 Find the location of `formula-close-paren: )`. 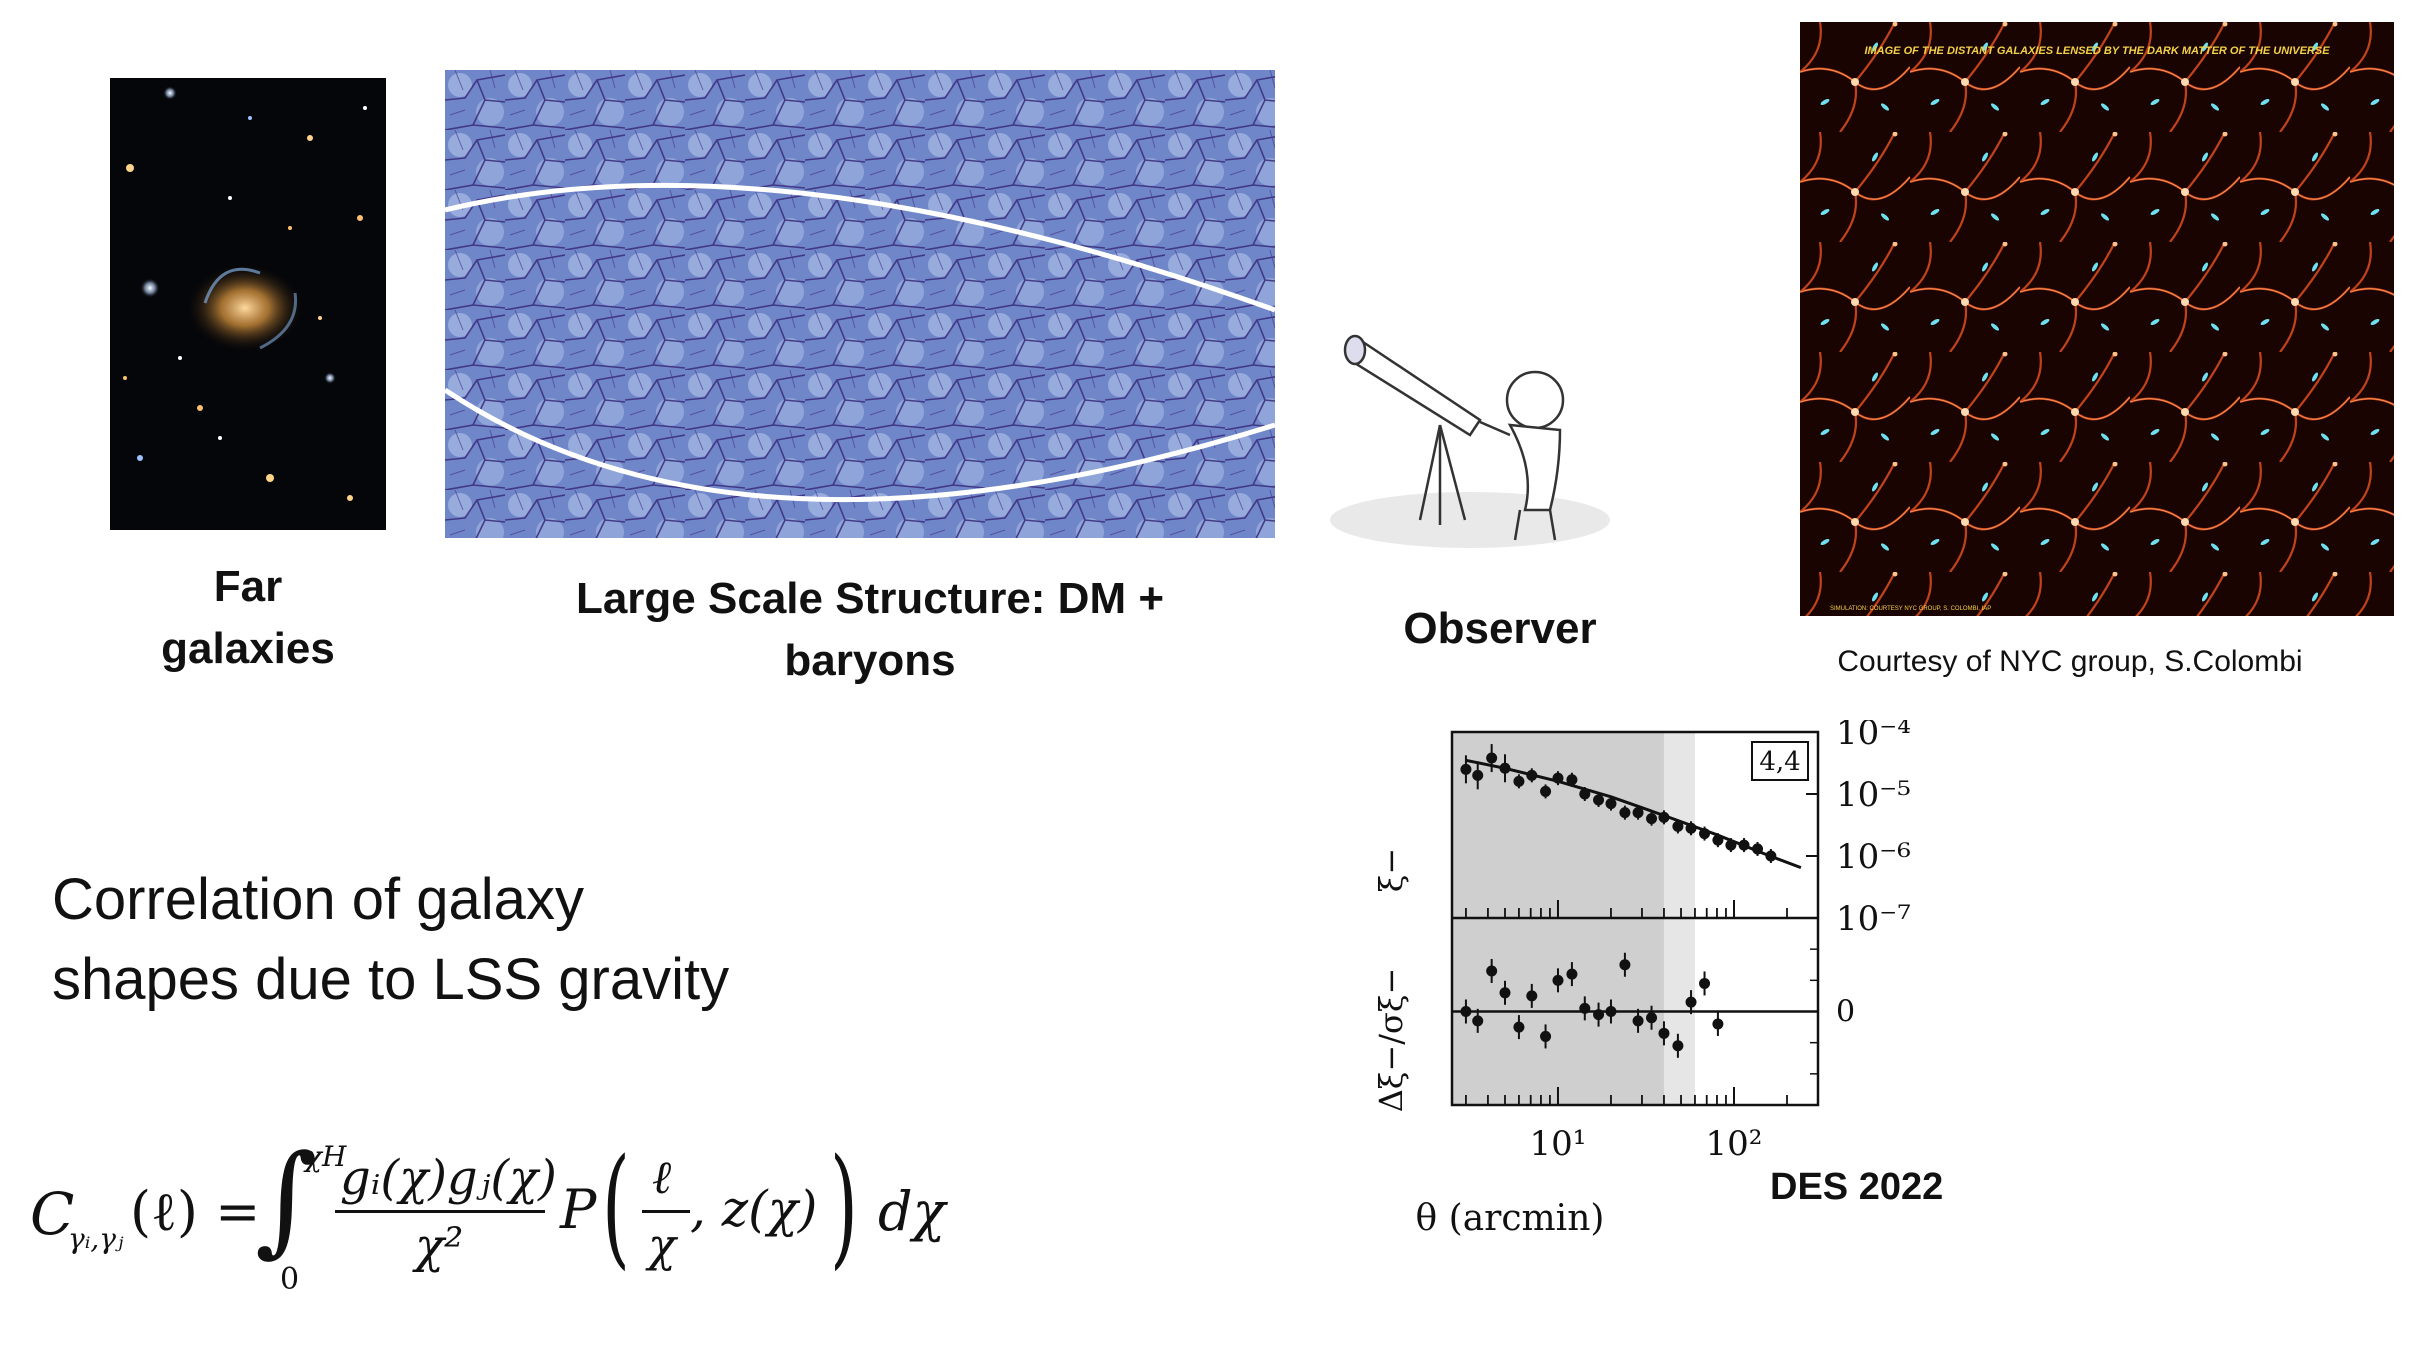

formula-close-paren: ) is located at coordinates (844, 1206).